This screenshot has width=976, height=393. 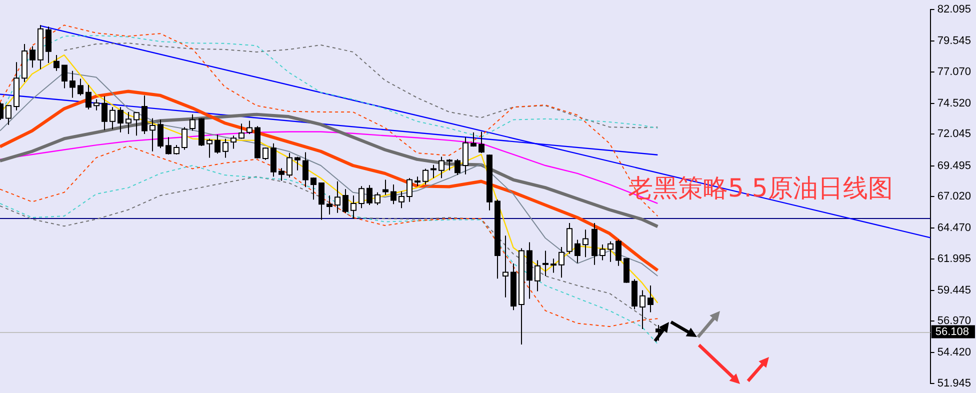 I want to click on y-tick-label: 61.995, so click(x=954, y=258).